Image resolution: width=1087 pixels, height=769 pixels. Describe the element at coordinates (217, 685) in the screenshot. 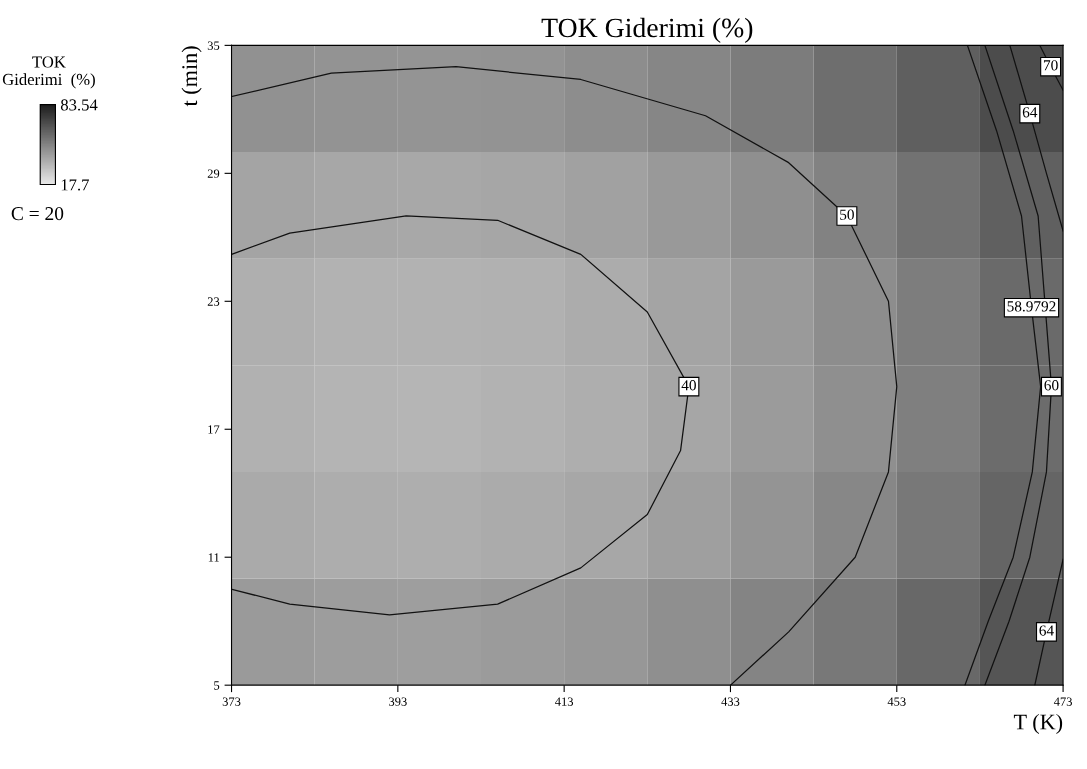

I see `y-tick-label: 5` at that location.